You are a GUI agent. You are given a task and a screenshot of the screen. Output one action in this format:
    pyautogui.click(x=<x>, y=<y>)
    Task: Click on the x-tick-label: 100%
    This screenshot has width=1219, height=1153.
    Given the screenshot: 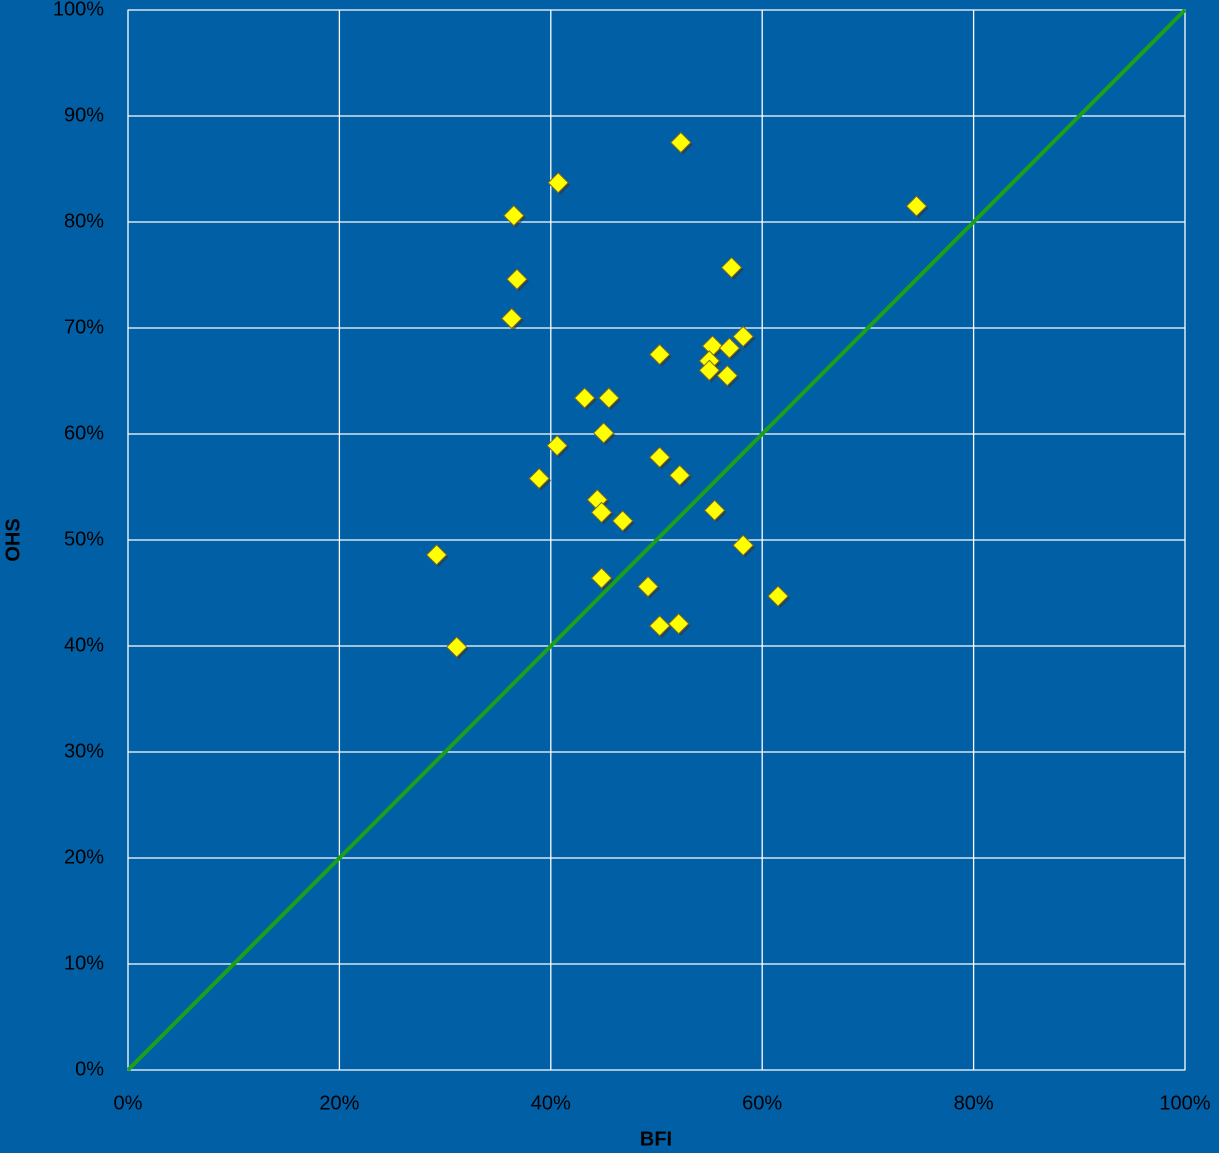 What is the action you would take?
    pyautogui.click(x=1184, y=1103)
    